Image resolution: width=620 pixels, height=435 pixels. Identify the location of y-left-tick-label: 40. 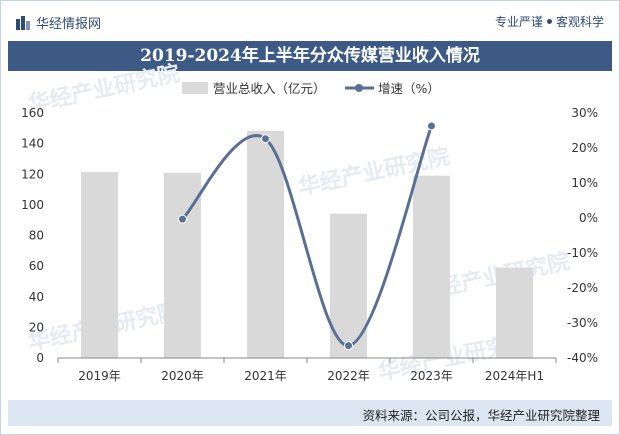
(36, 297).